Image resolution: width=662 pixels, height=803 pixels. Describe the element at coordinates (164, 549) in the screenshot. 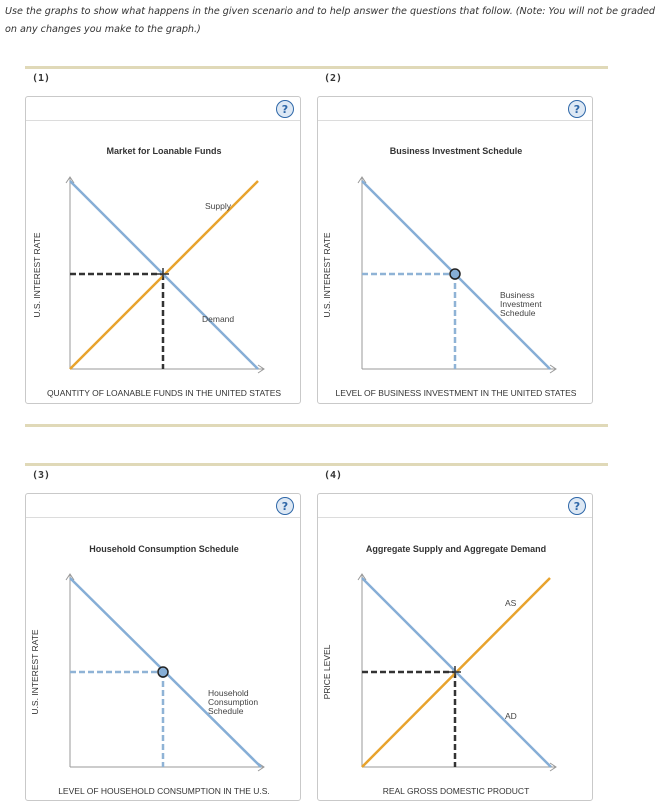

I see `graph-title: Household Consumption Schedule` at that location.